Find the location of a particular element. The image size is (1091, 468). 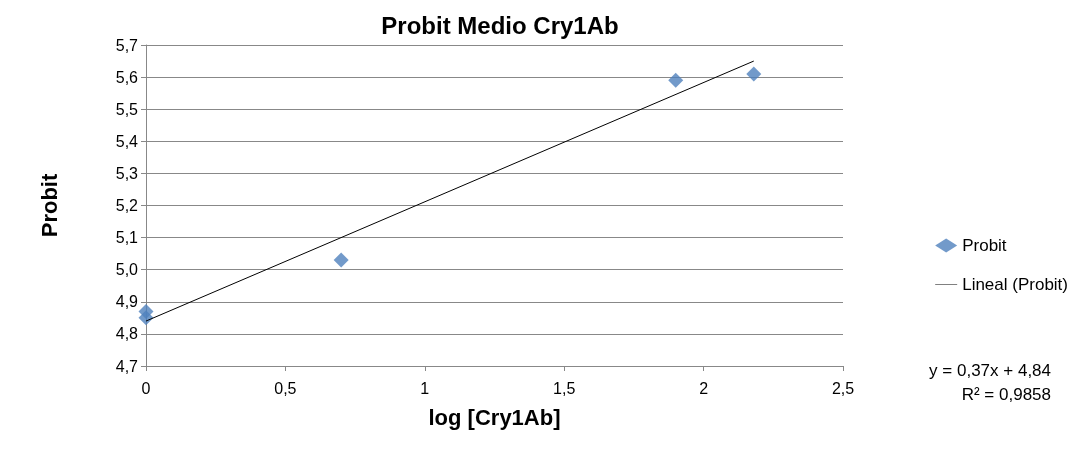

x-tick-label: 0 is located at coordinates (146, 388).